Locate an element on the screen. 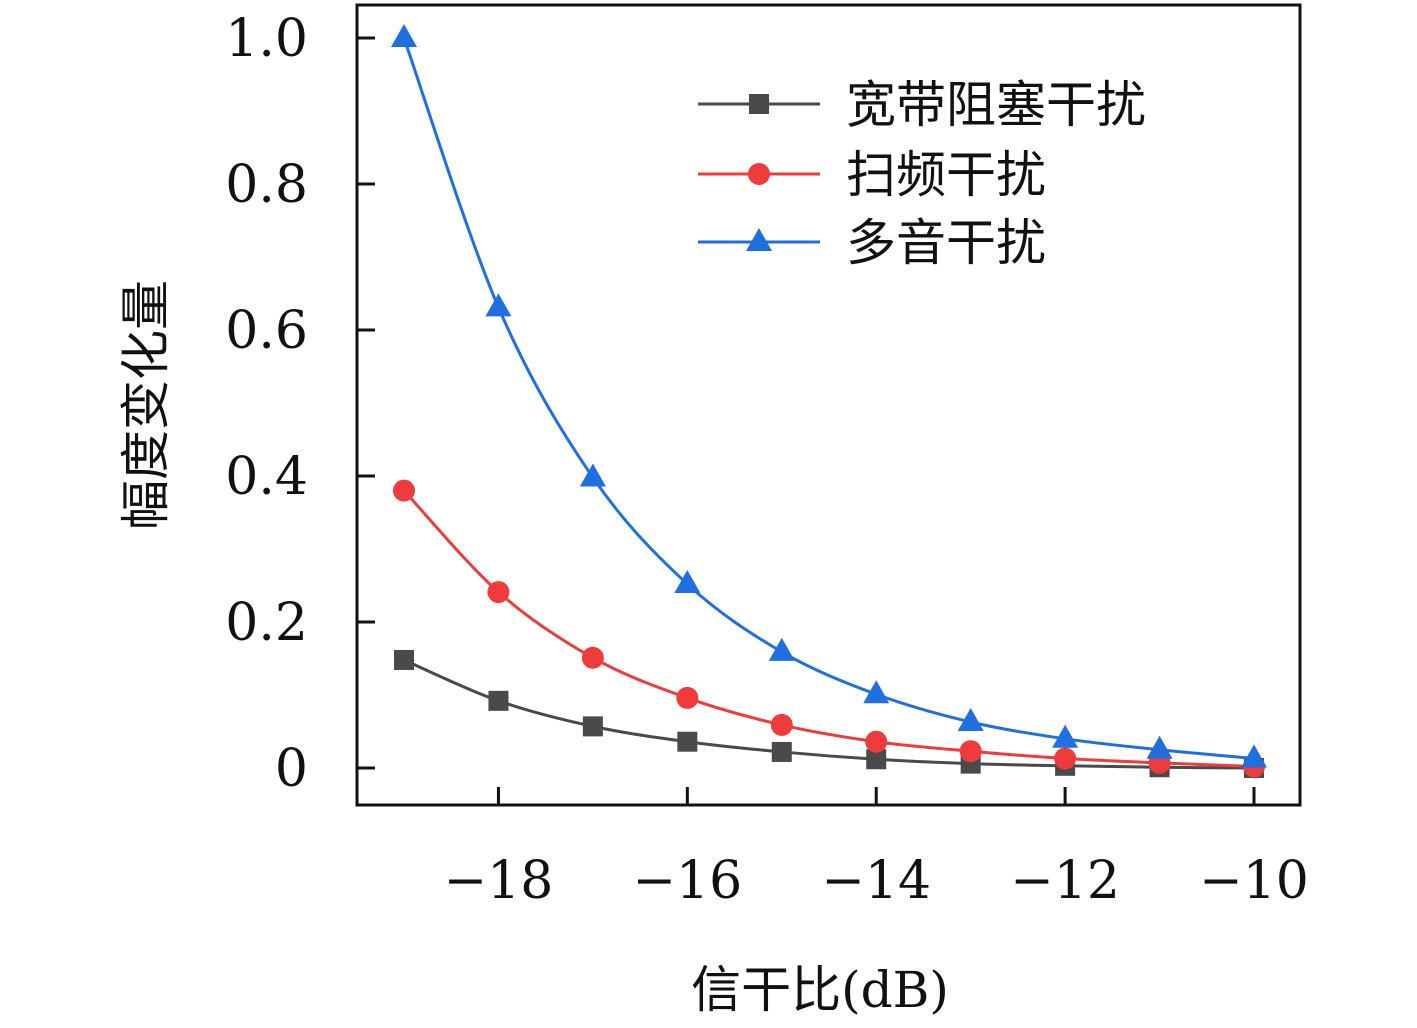  legend-item: 宽带阻塞干扰 is located at coordinates (922, 105).